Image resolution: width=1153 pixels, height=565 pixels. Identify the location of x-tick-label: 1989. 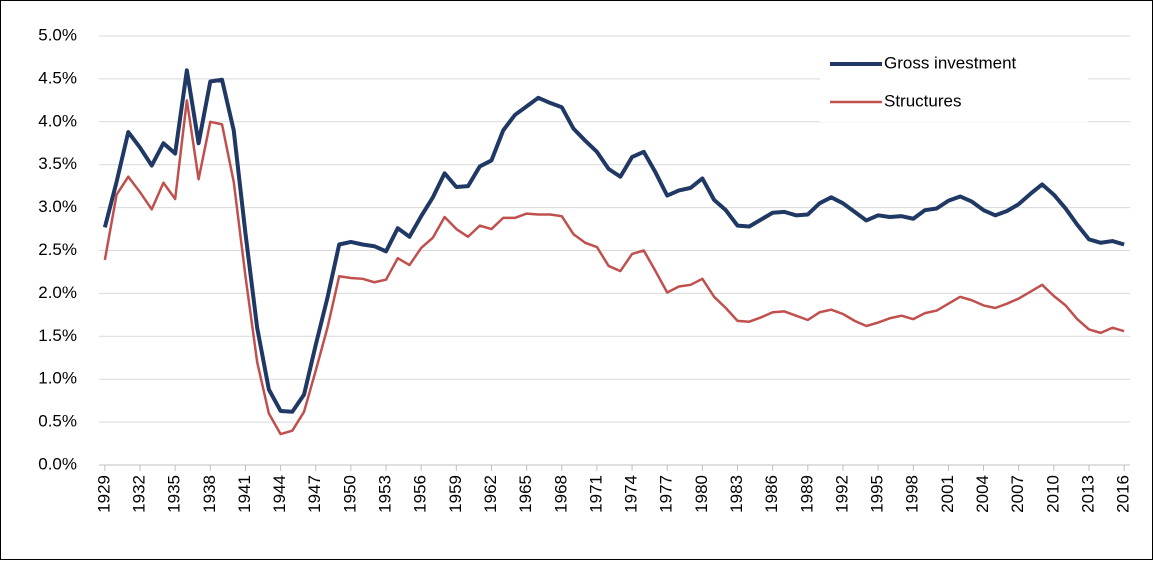
(806, 494).